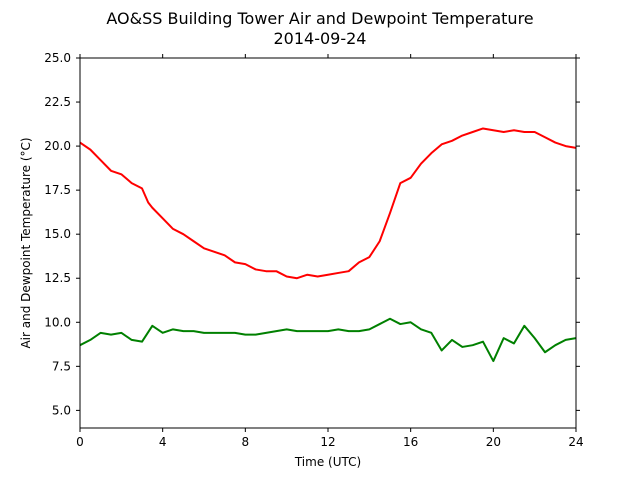 This screenshot has height=480, width=640. Describe the element at coordinates (61, 366) in the screenshot. I see `y-tick-label: 7.5` at that location.